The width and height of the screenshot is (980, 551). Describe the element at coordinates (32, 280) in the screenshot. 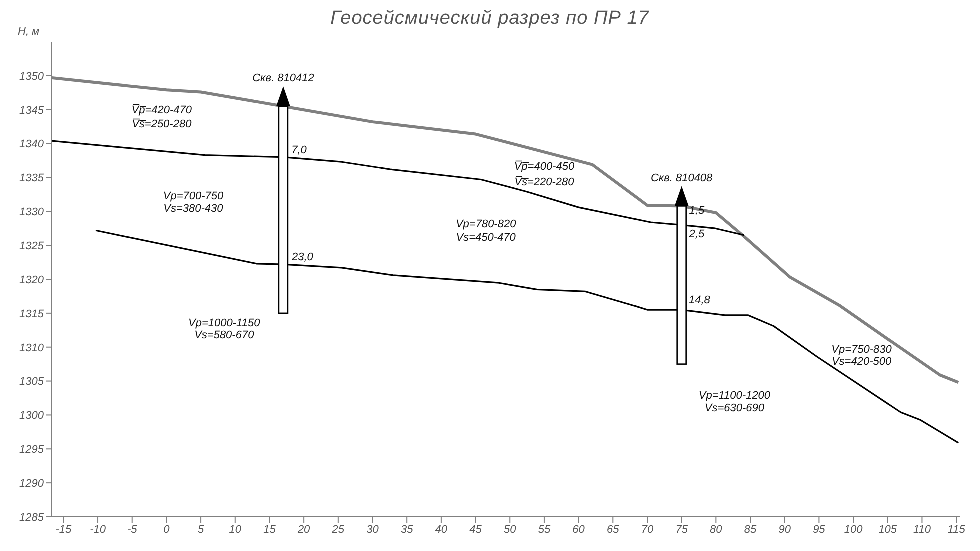

I see `y-tick-label: 1320` at that location.